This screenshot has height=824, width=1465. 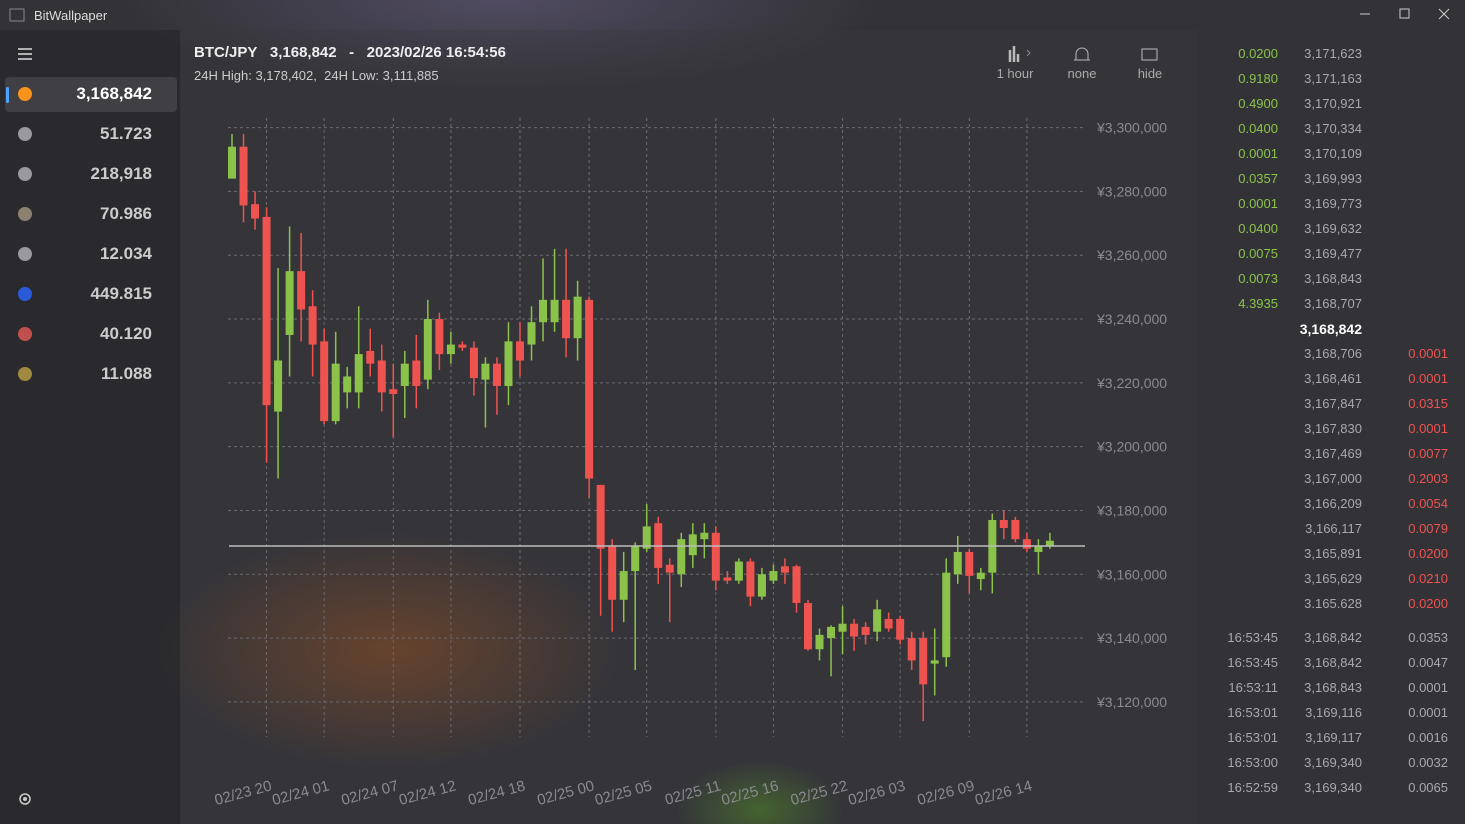 I want to click on low-value: 3,111,885, so click(x=410, y=75).